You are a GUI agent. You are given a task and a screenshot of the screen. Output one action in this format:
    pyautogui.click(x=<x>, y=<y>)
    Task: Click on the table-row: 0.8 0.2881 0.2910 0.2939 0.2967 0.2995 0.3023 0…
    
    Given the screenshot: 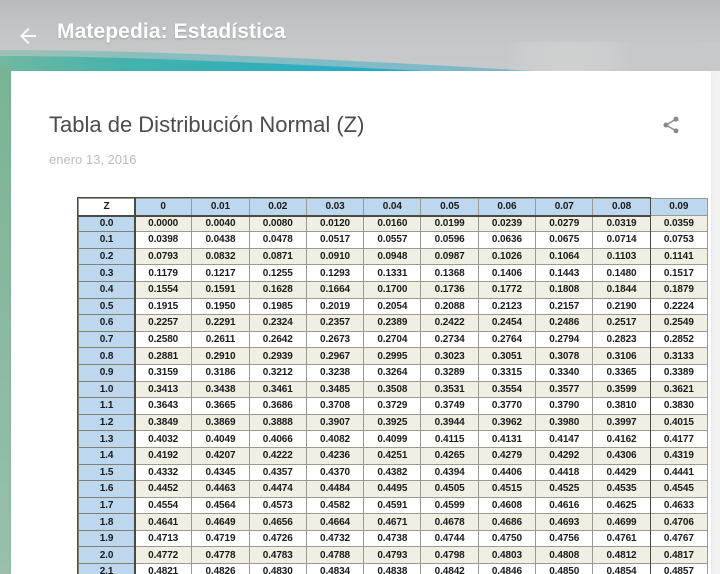 What is the action you would take?
    pyautogui.click(x=393, y=356)
    